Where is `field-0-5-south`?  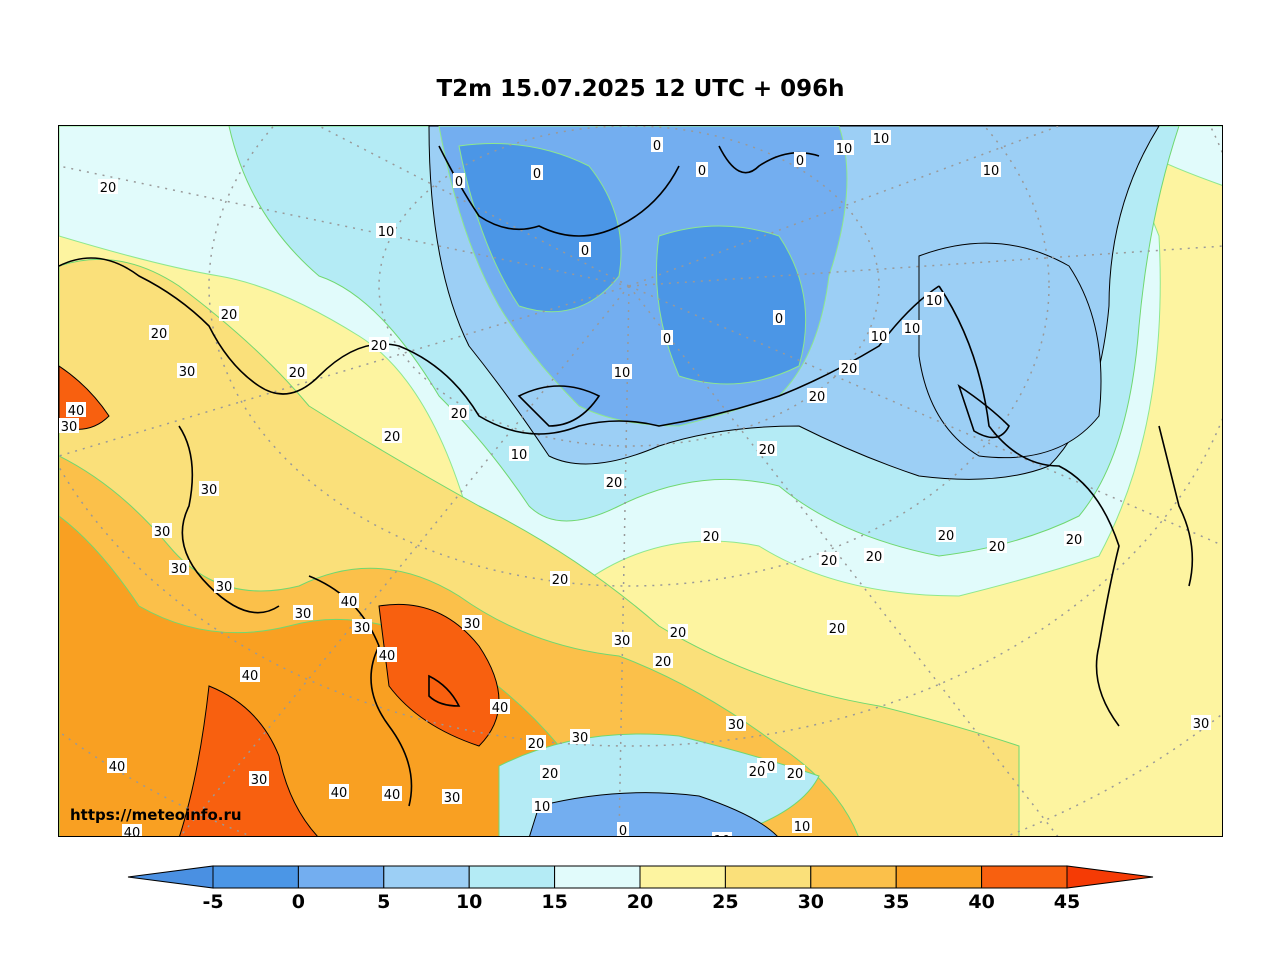
field-0-5-south is located at coordinates (653, 814).